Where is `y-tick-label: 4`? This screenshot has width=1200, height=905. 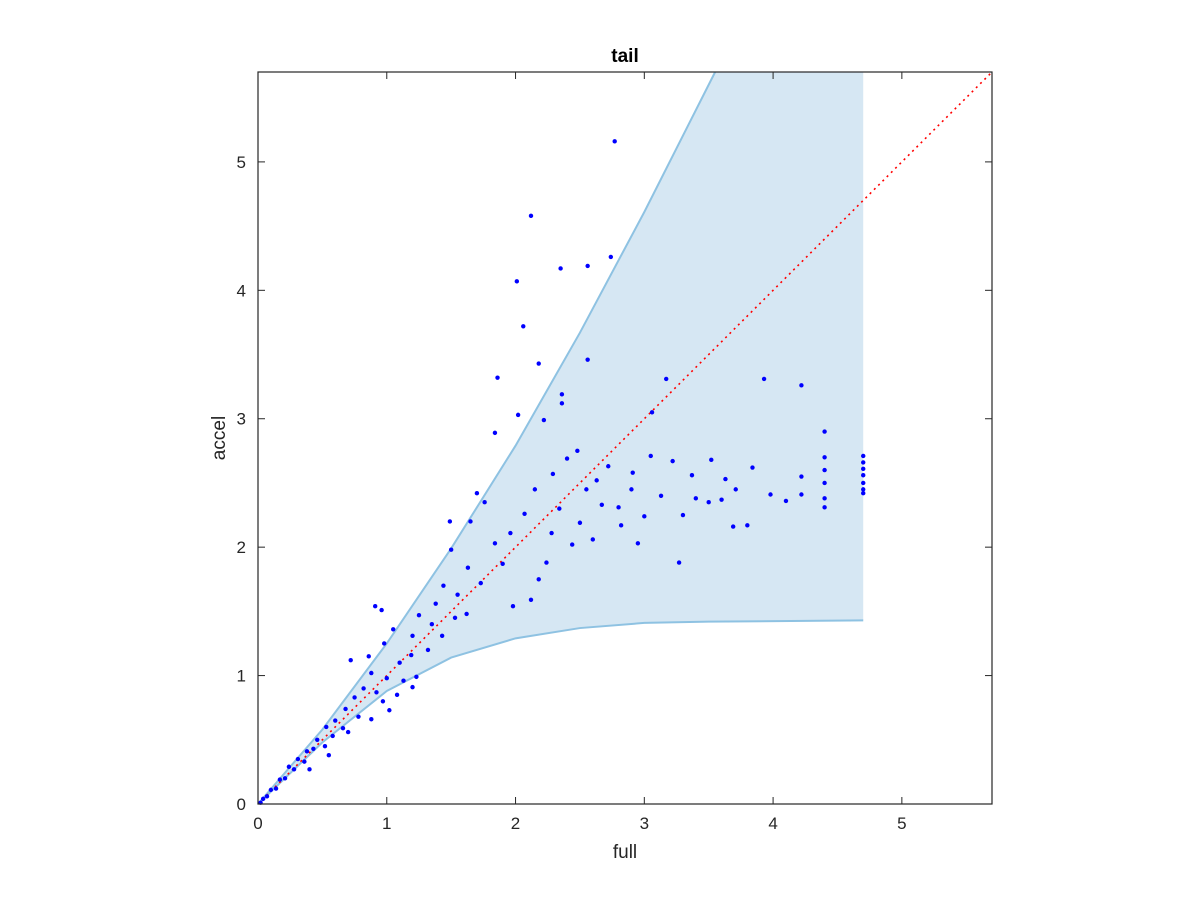 y-tick-label: 4 is located at coordinates (241, 290).